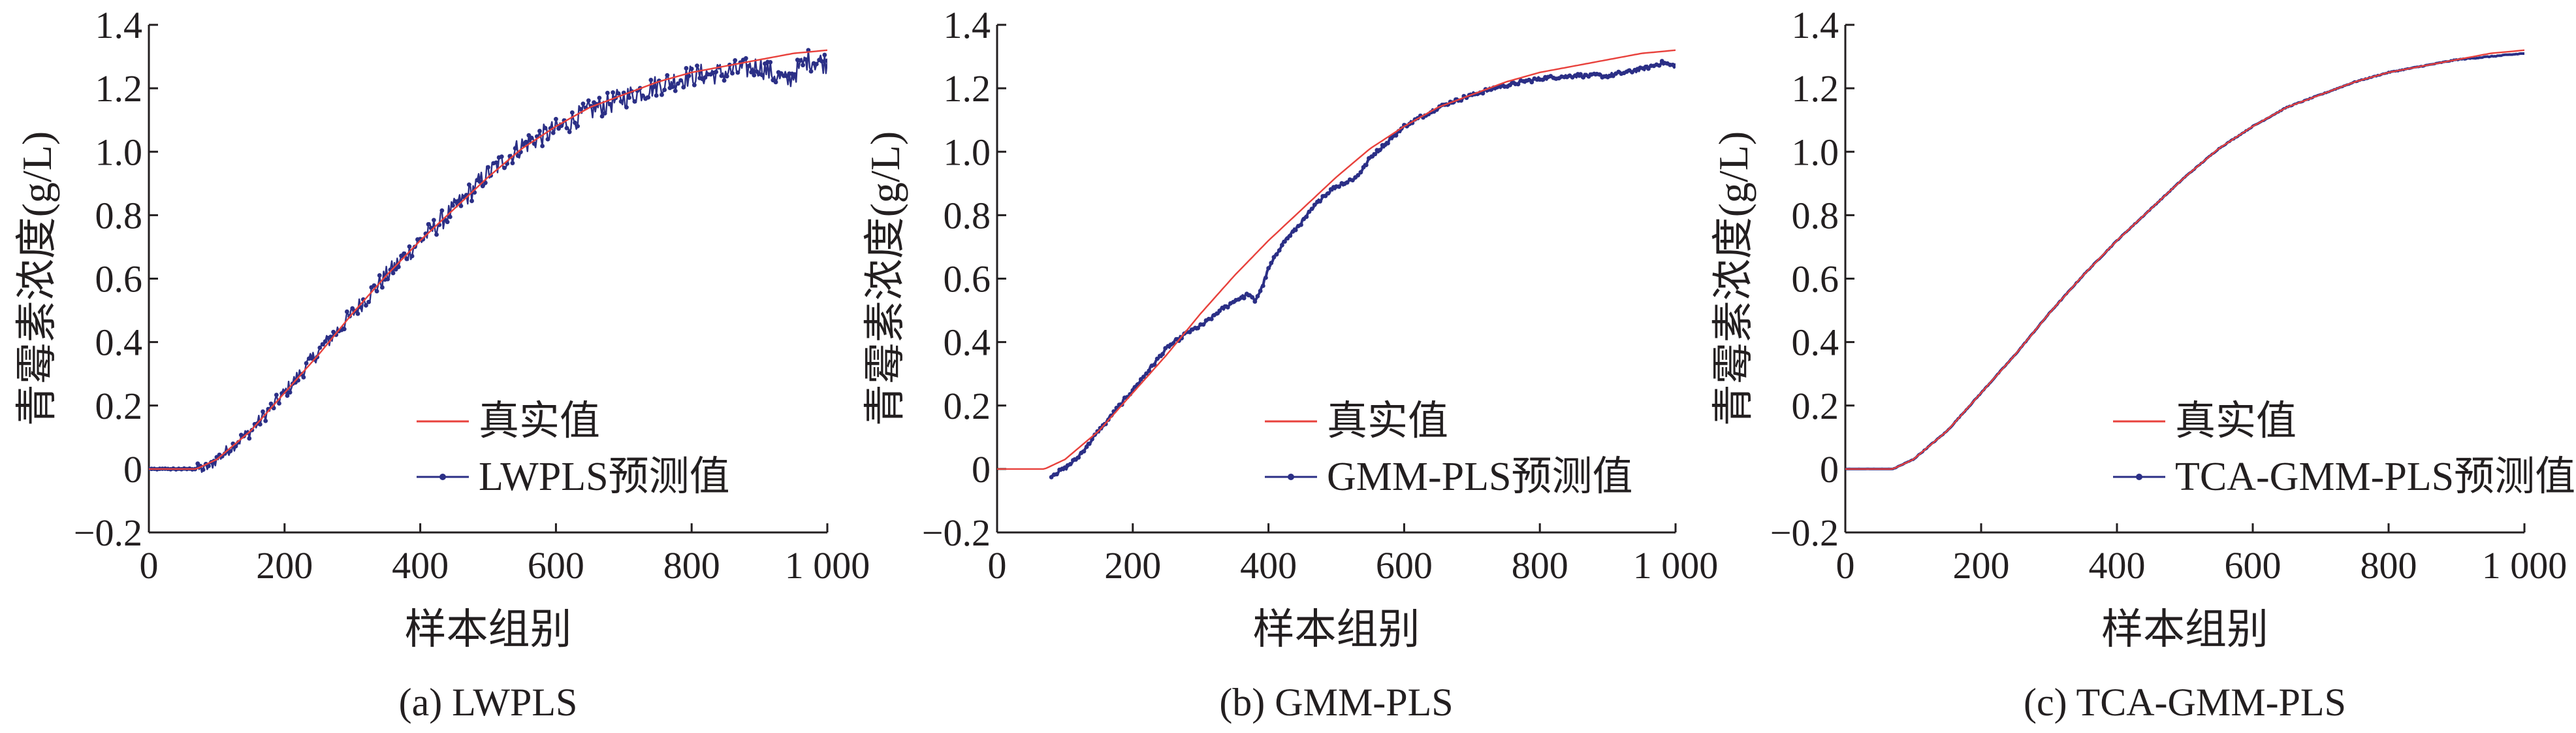  I want to click on x-tick-label: 200, so click(1133, 565).